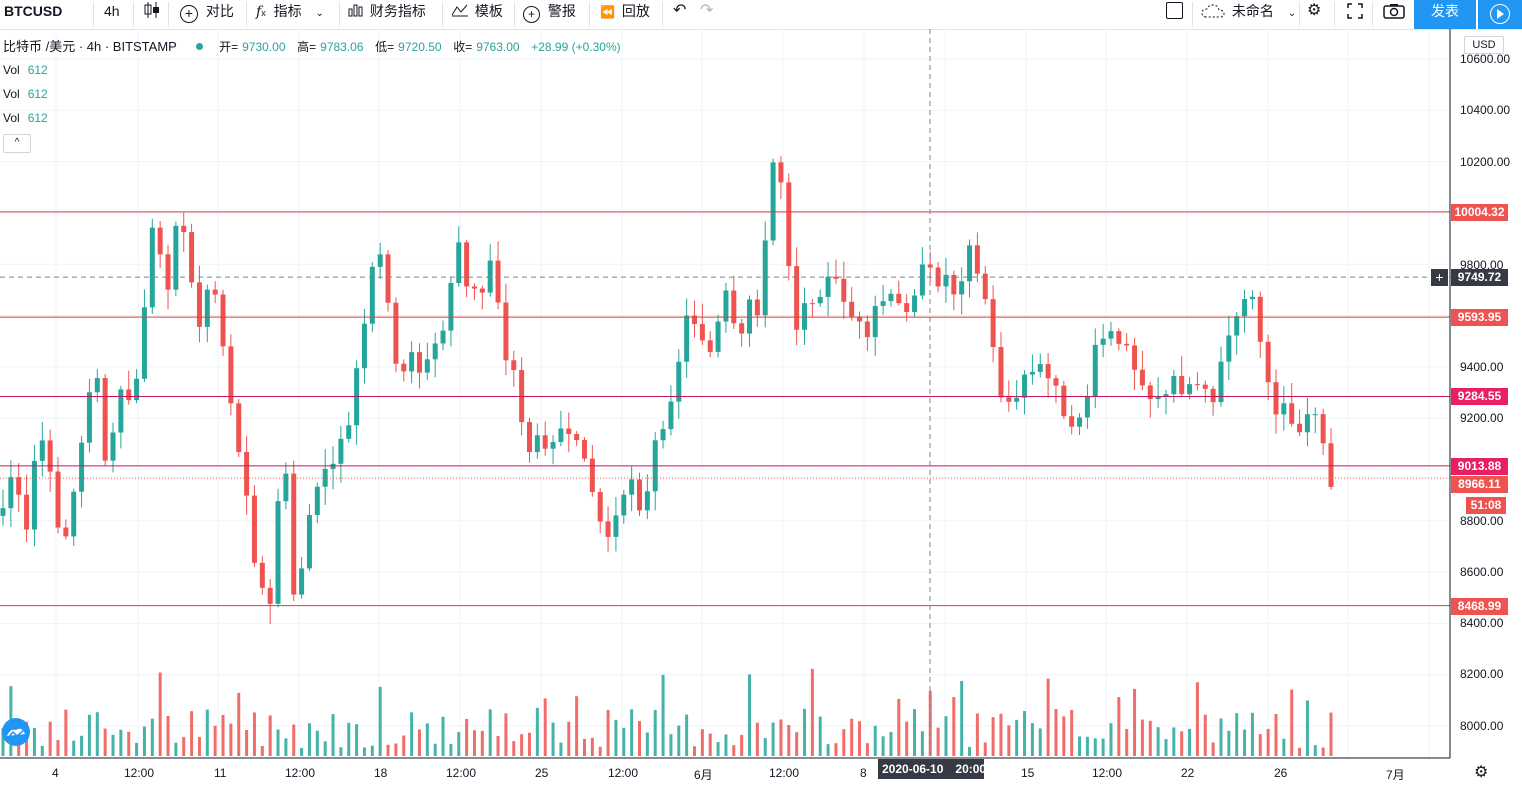  Describe the element at coordinates (152, 14) in the screenshot. I see `candle-type-icon` at that location.